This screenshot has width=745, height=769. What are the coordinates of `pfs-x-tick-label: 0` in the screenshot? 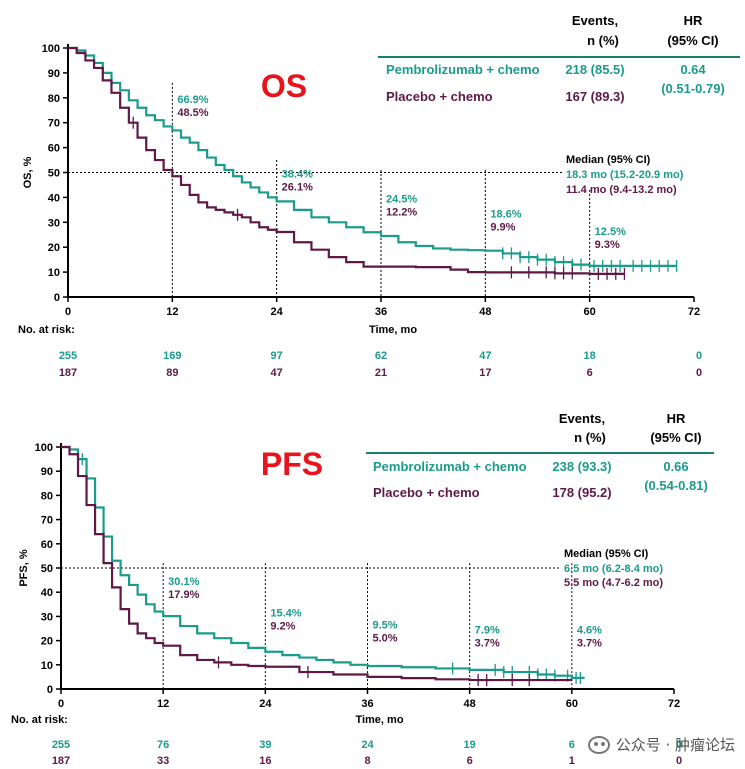 It's located at (61, 704).